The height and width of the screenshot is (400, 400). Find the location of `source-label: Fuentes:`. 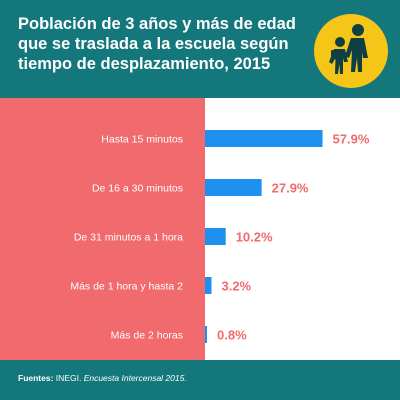

source-label: Fuentes: is located at coordinates (36, 378).